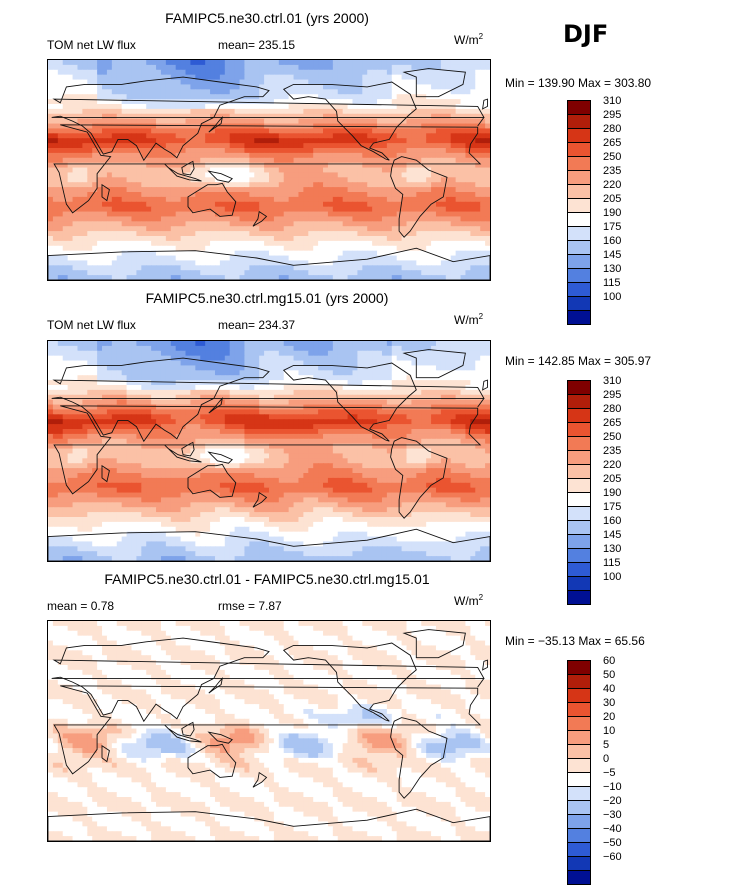  What do you see at coordinates (485, 104) in the screenshot?
I see `coastline` at bounding box center [485, 104].